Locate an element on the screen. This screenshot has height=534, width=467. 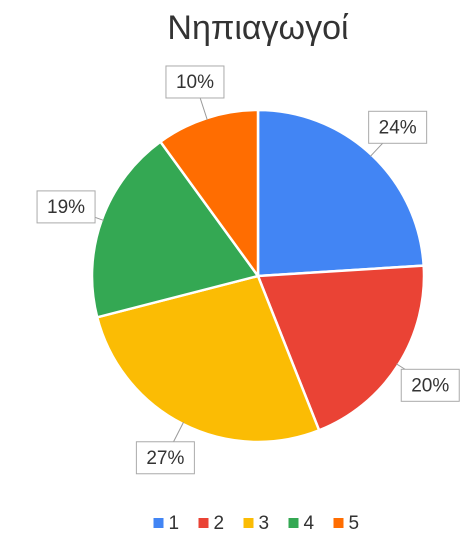
value-label: 27% is located at coordinates (165, 458).